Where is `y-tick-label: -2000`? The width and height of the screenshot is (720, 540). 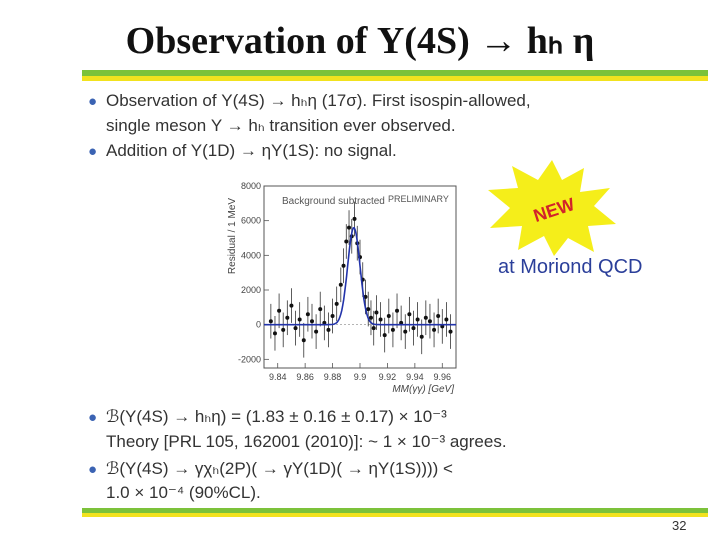
y-tick-label: -2000 is located at coordinates (249, 359).